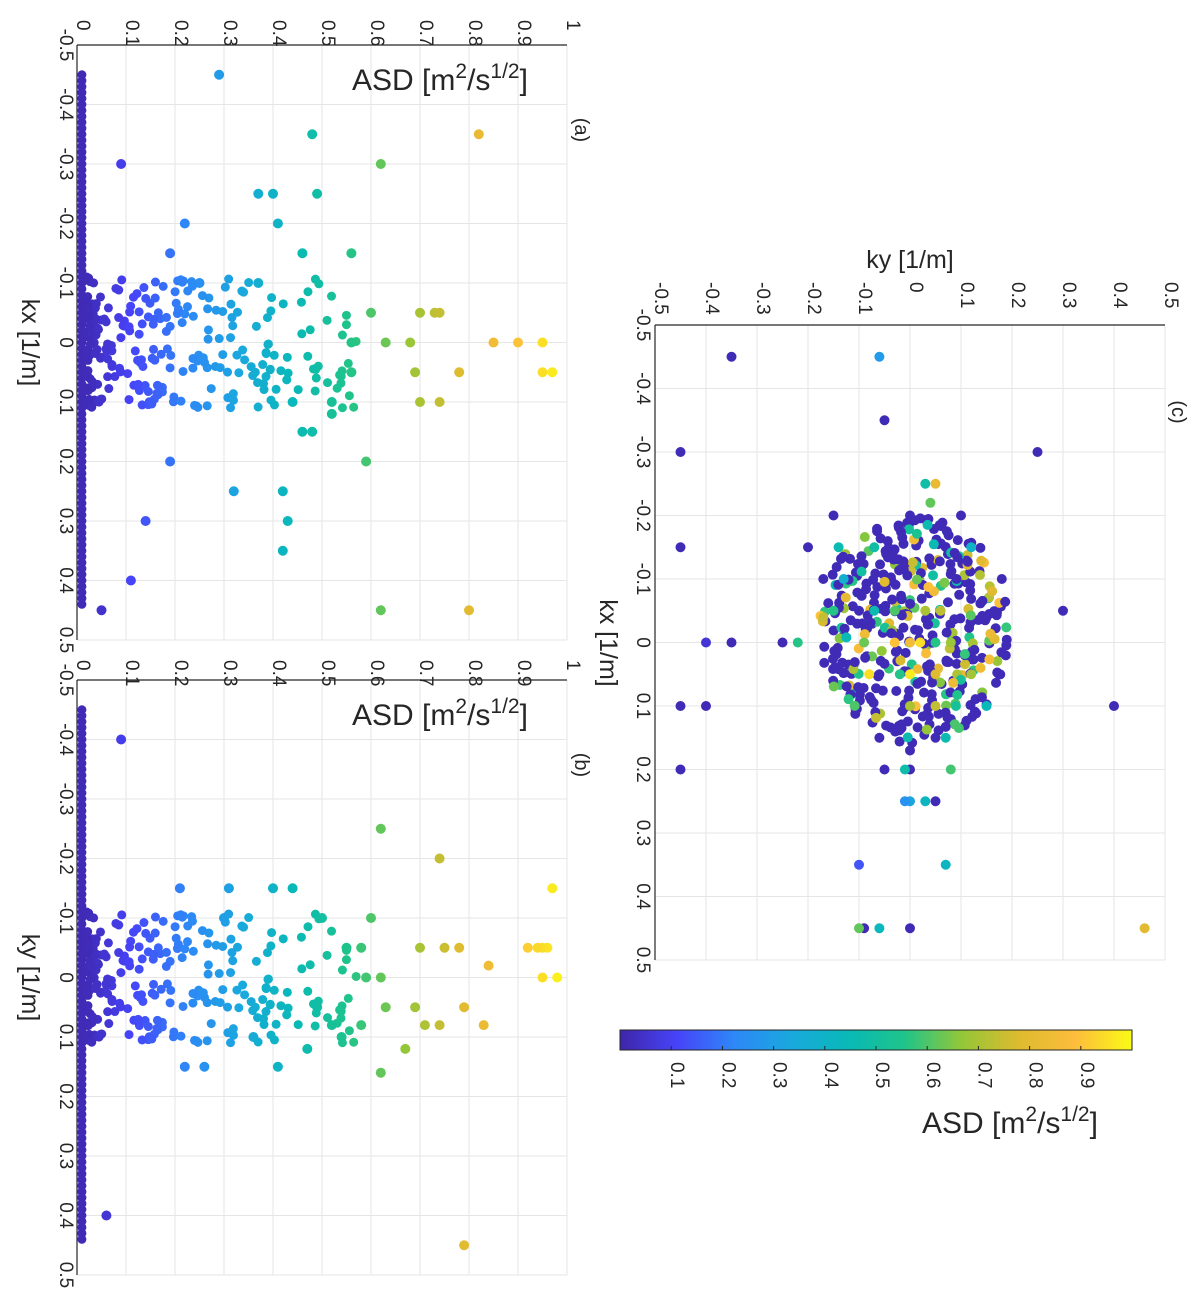 This screenshot has width=1196, height=1315. Describe the element at coordinates (278, 673) in the screenshot. I see `tick-label-asd: 0.4` at that location.